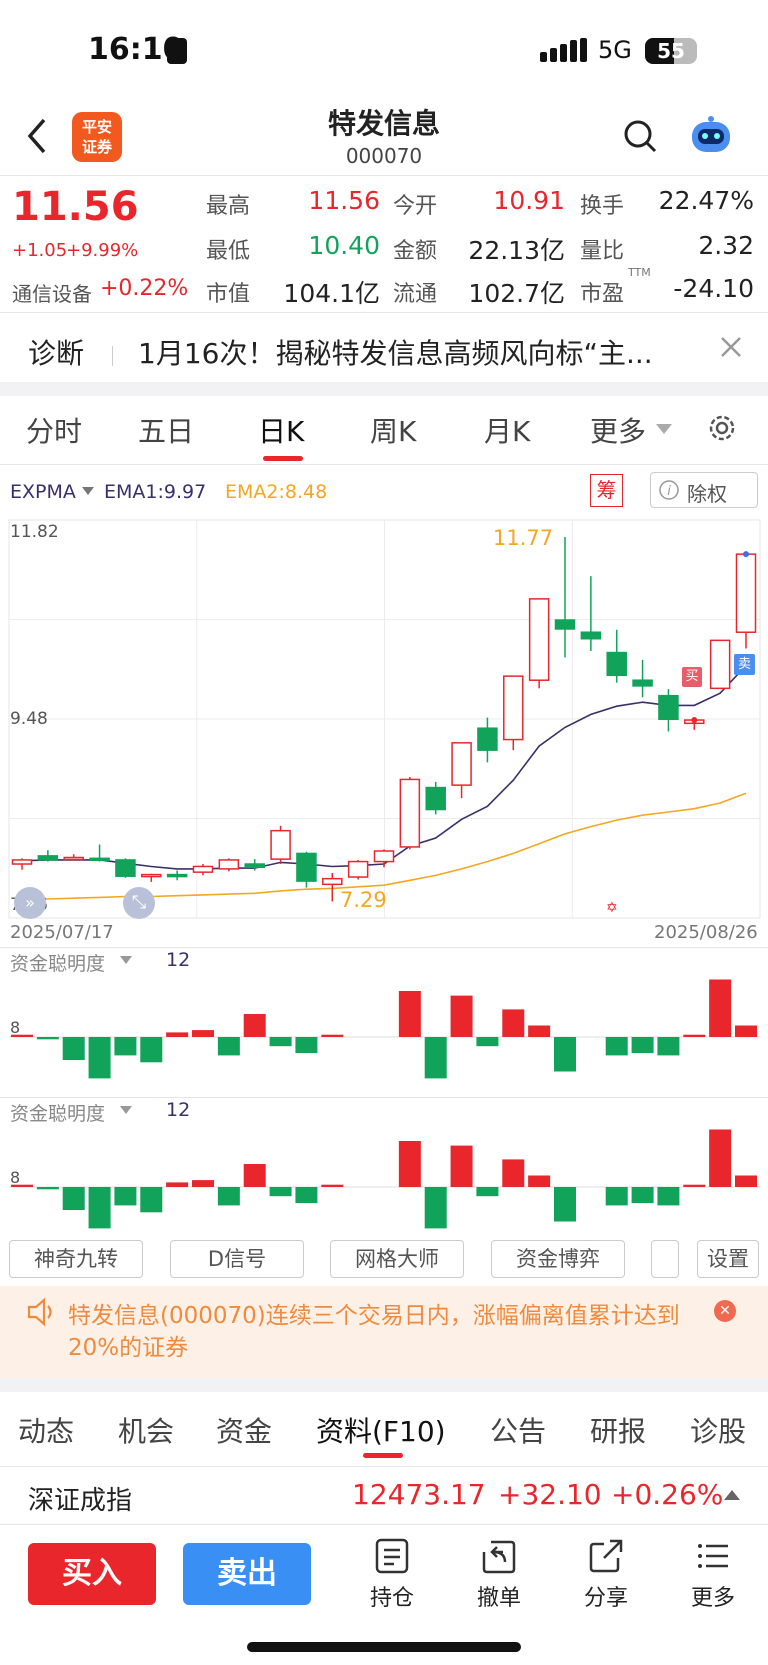 The width and height of the screenshot is (768, 1665). I want to click on toolbar-positions: 持仓, so click(392, 1575).